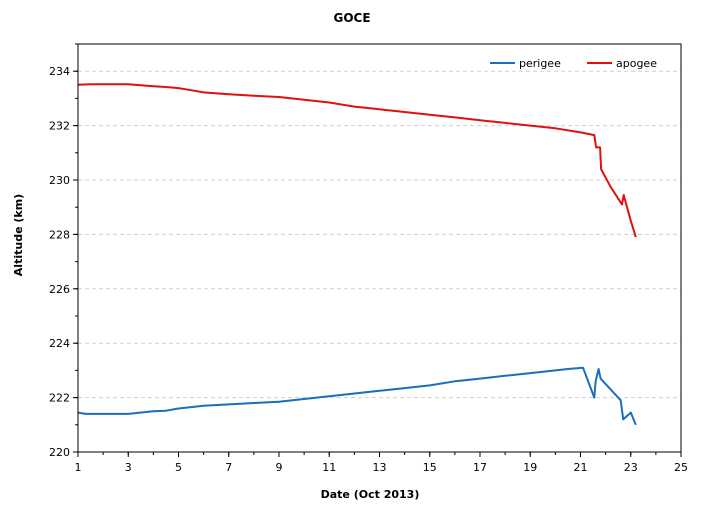  I want to click on x-tick-label: 19, so click(530, 467).